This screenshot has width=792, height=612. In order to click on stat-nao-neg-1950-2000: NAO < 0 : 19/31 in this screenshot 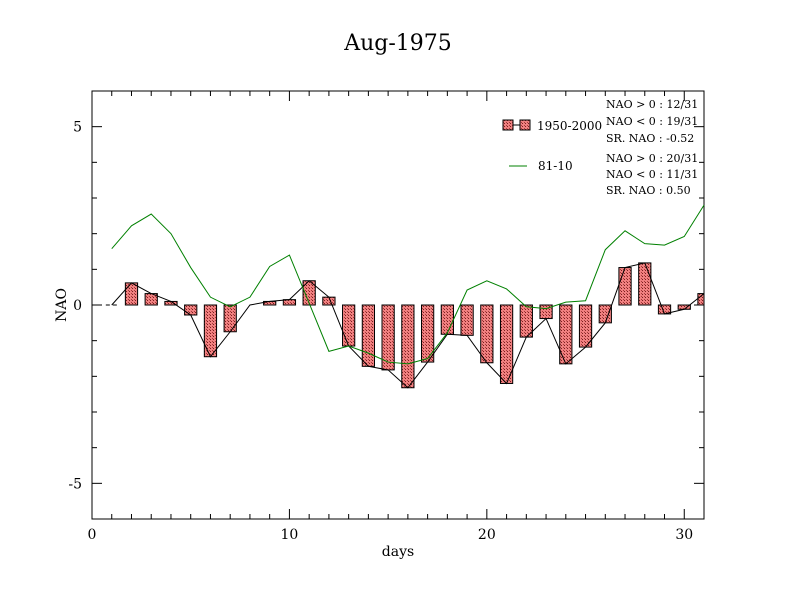, I will do `click(652, 121)`.